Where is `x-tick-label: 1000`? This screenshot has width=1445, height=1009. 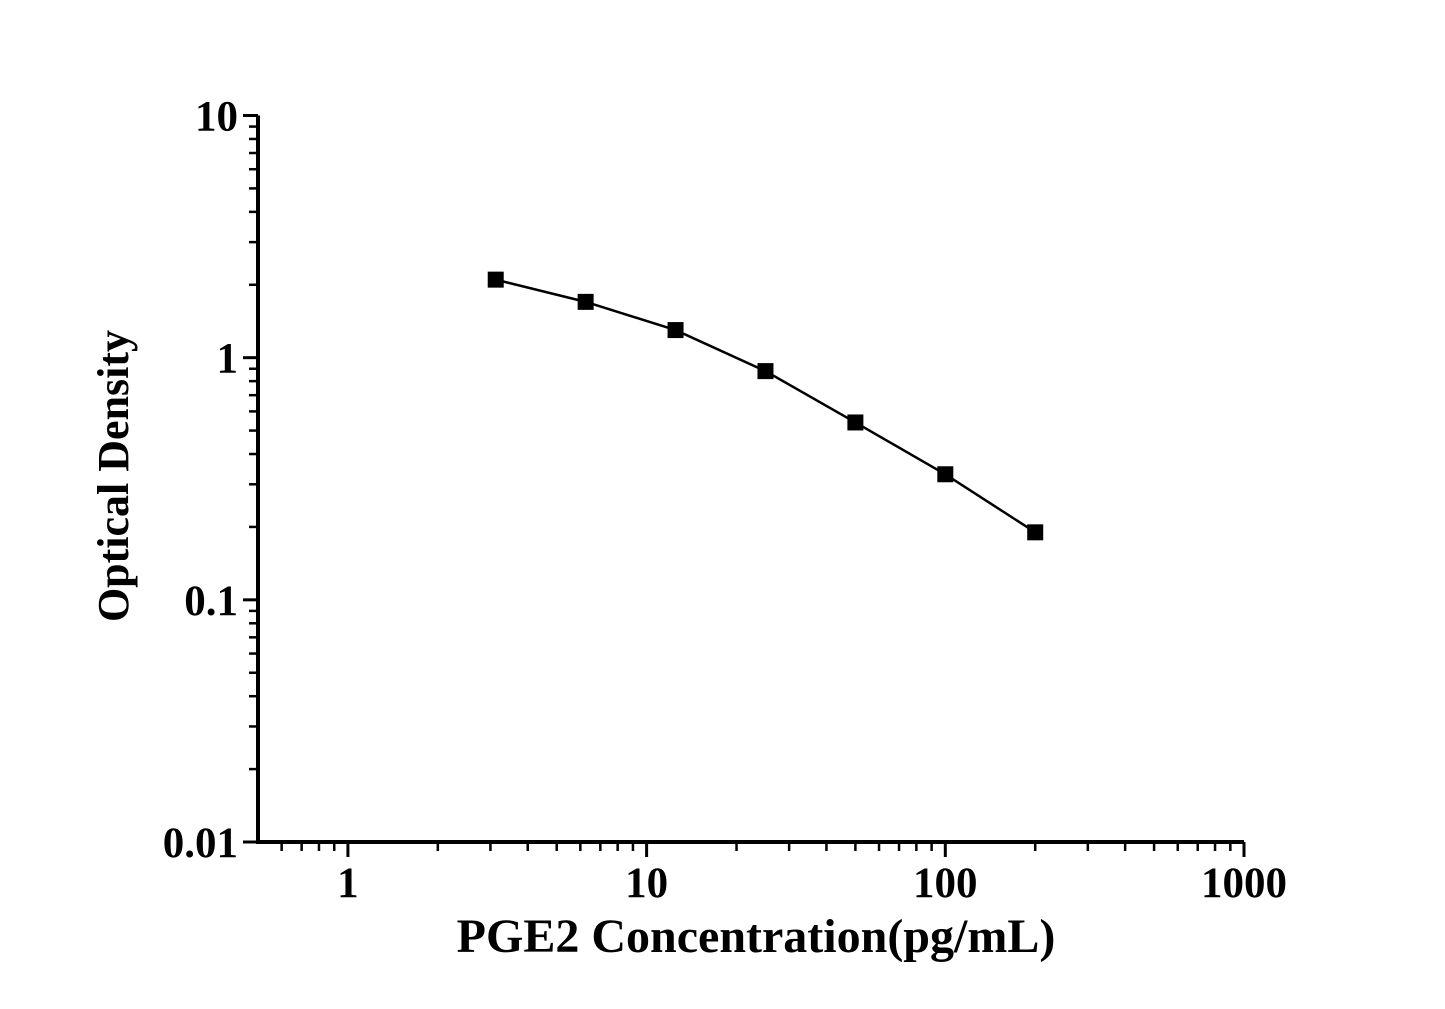
x-tick-label: 1000 is located at coordinates (1244, 883).